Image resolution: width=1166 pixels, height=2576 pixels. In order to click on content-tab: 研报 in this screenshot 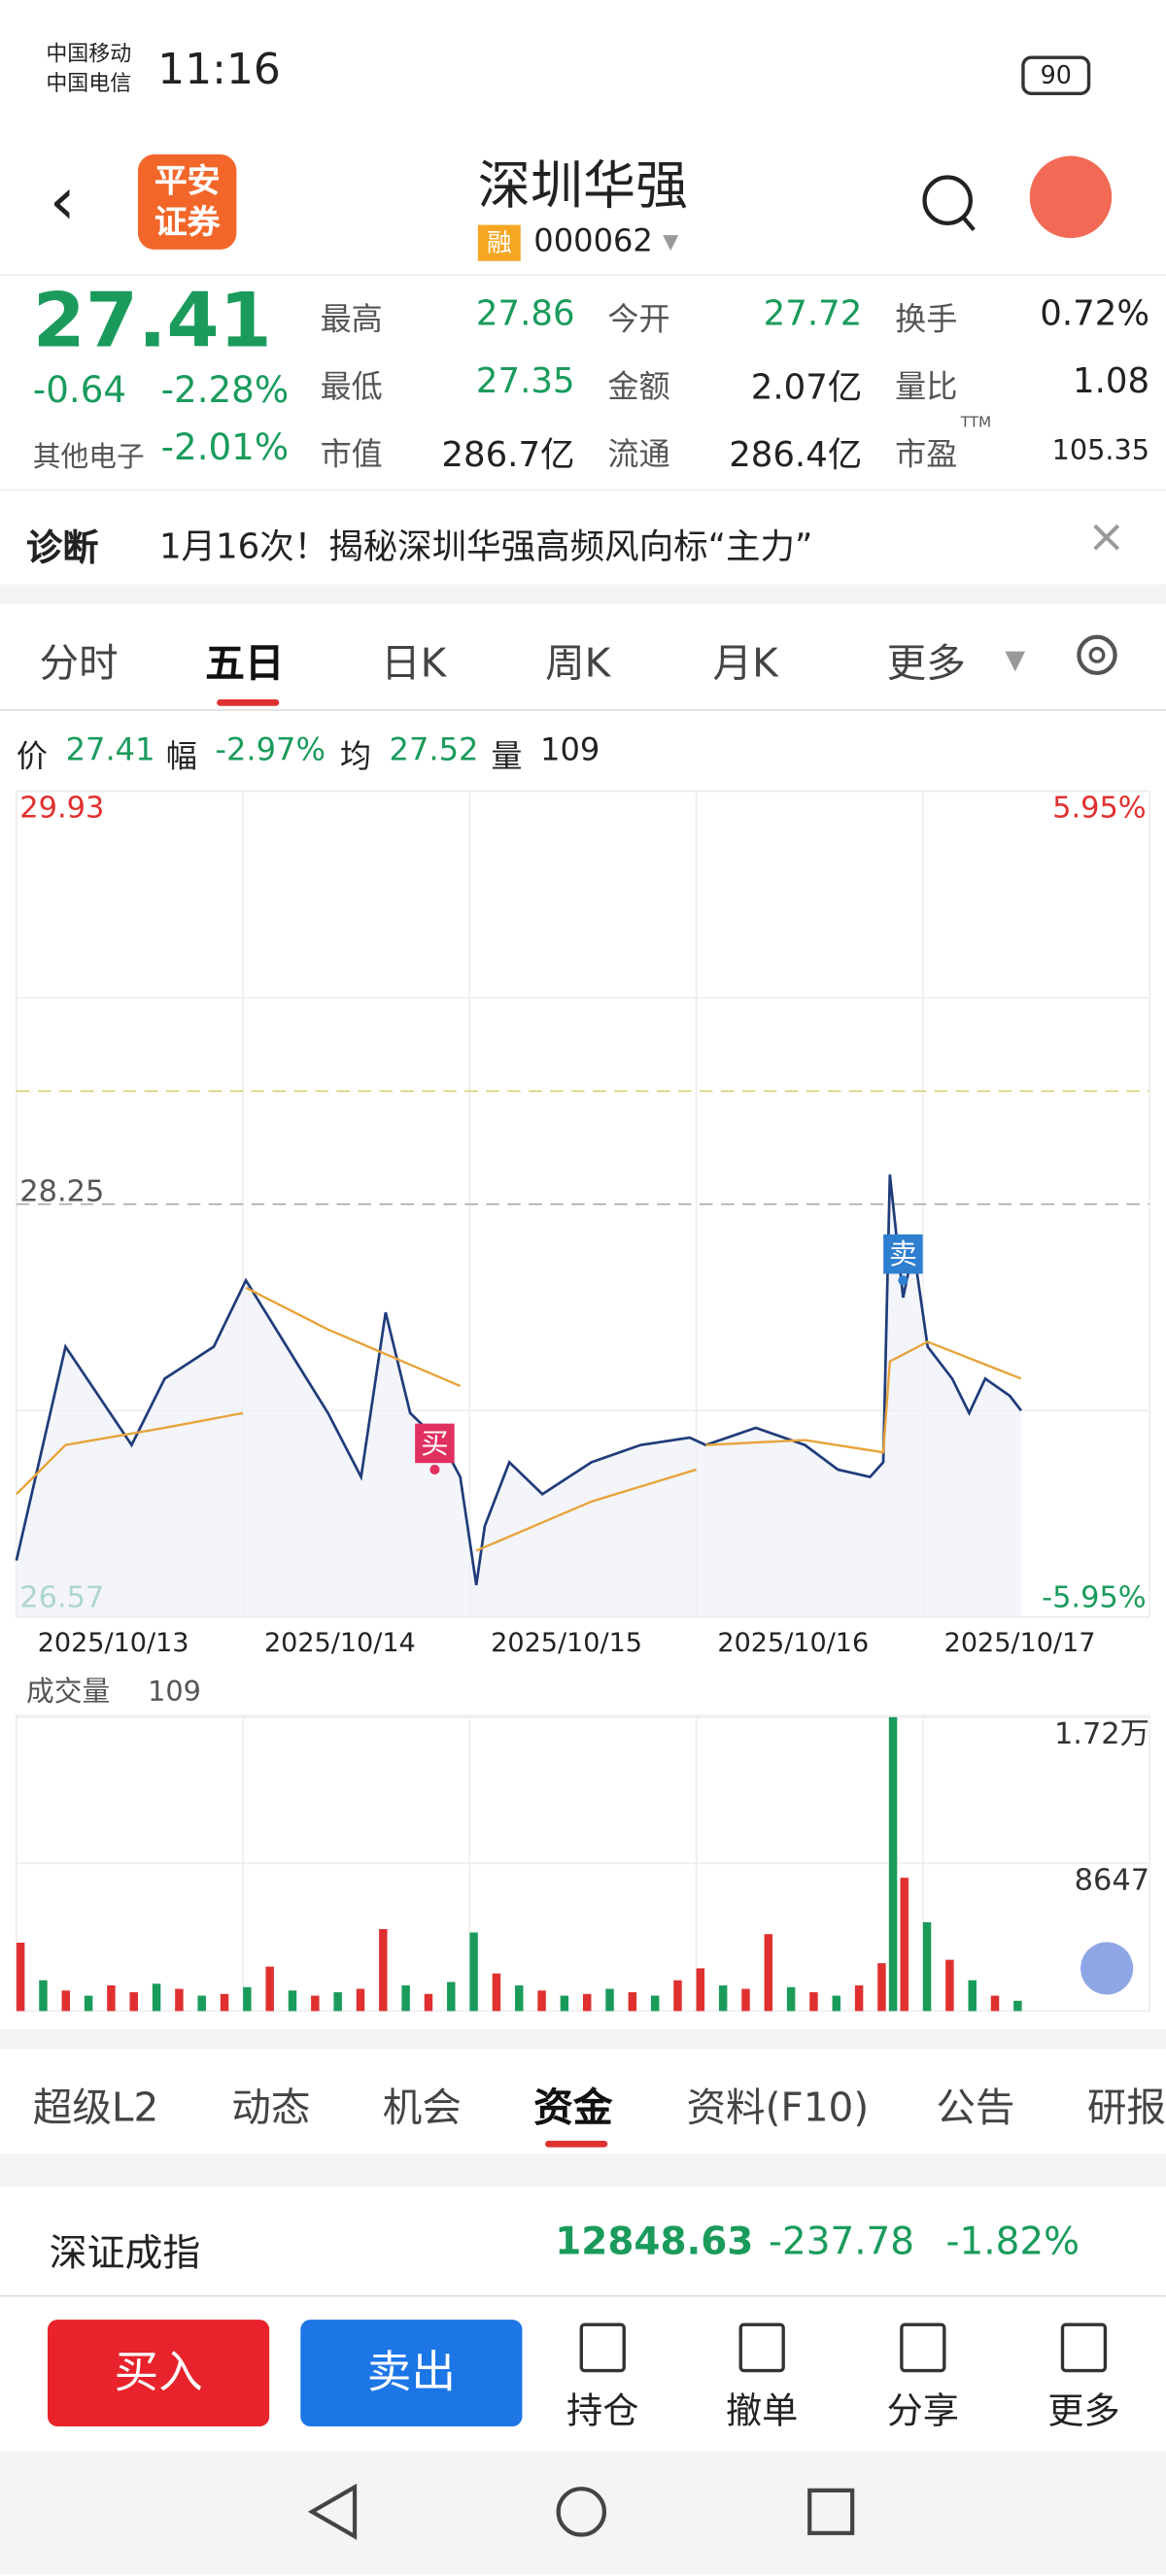, I will do `click(1126, 2108)`.